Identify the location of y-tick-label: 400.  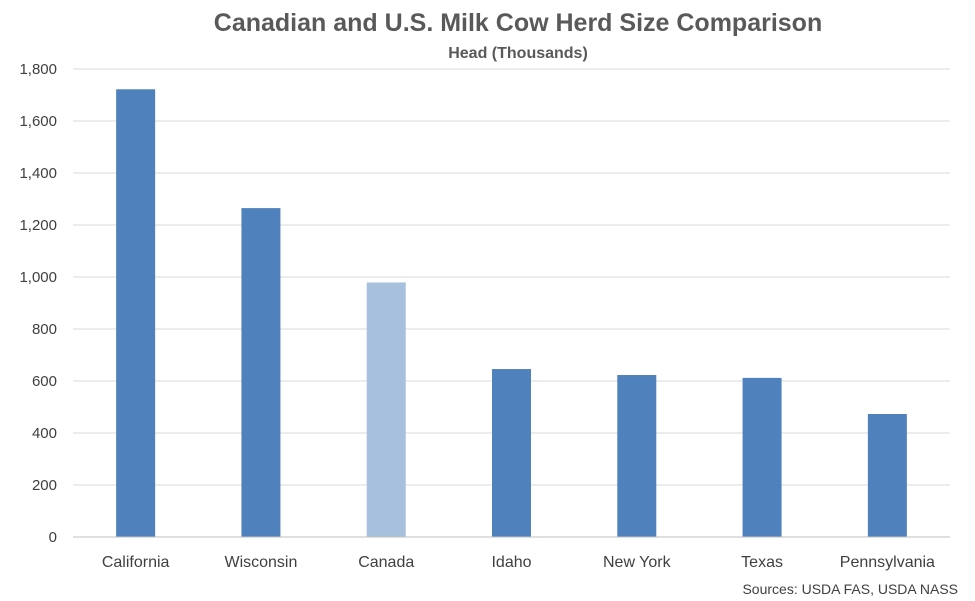
(44, 433).